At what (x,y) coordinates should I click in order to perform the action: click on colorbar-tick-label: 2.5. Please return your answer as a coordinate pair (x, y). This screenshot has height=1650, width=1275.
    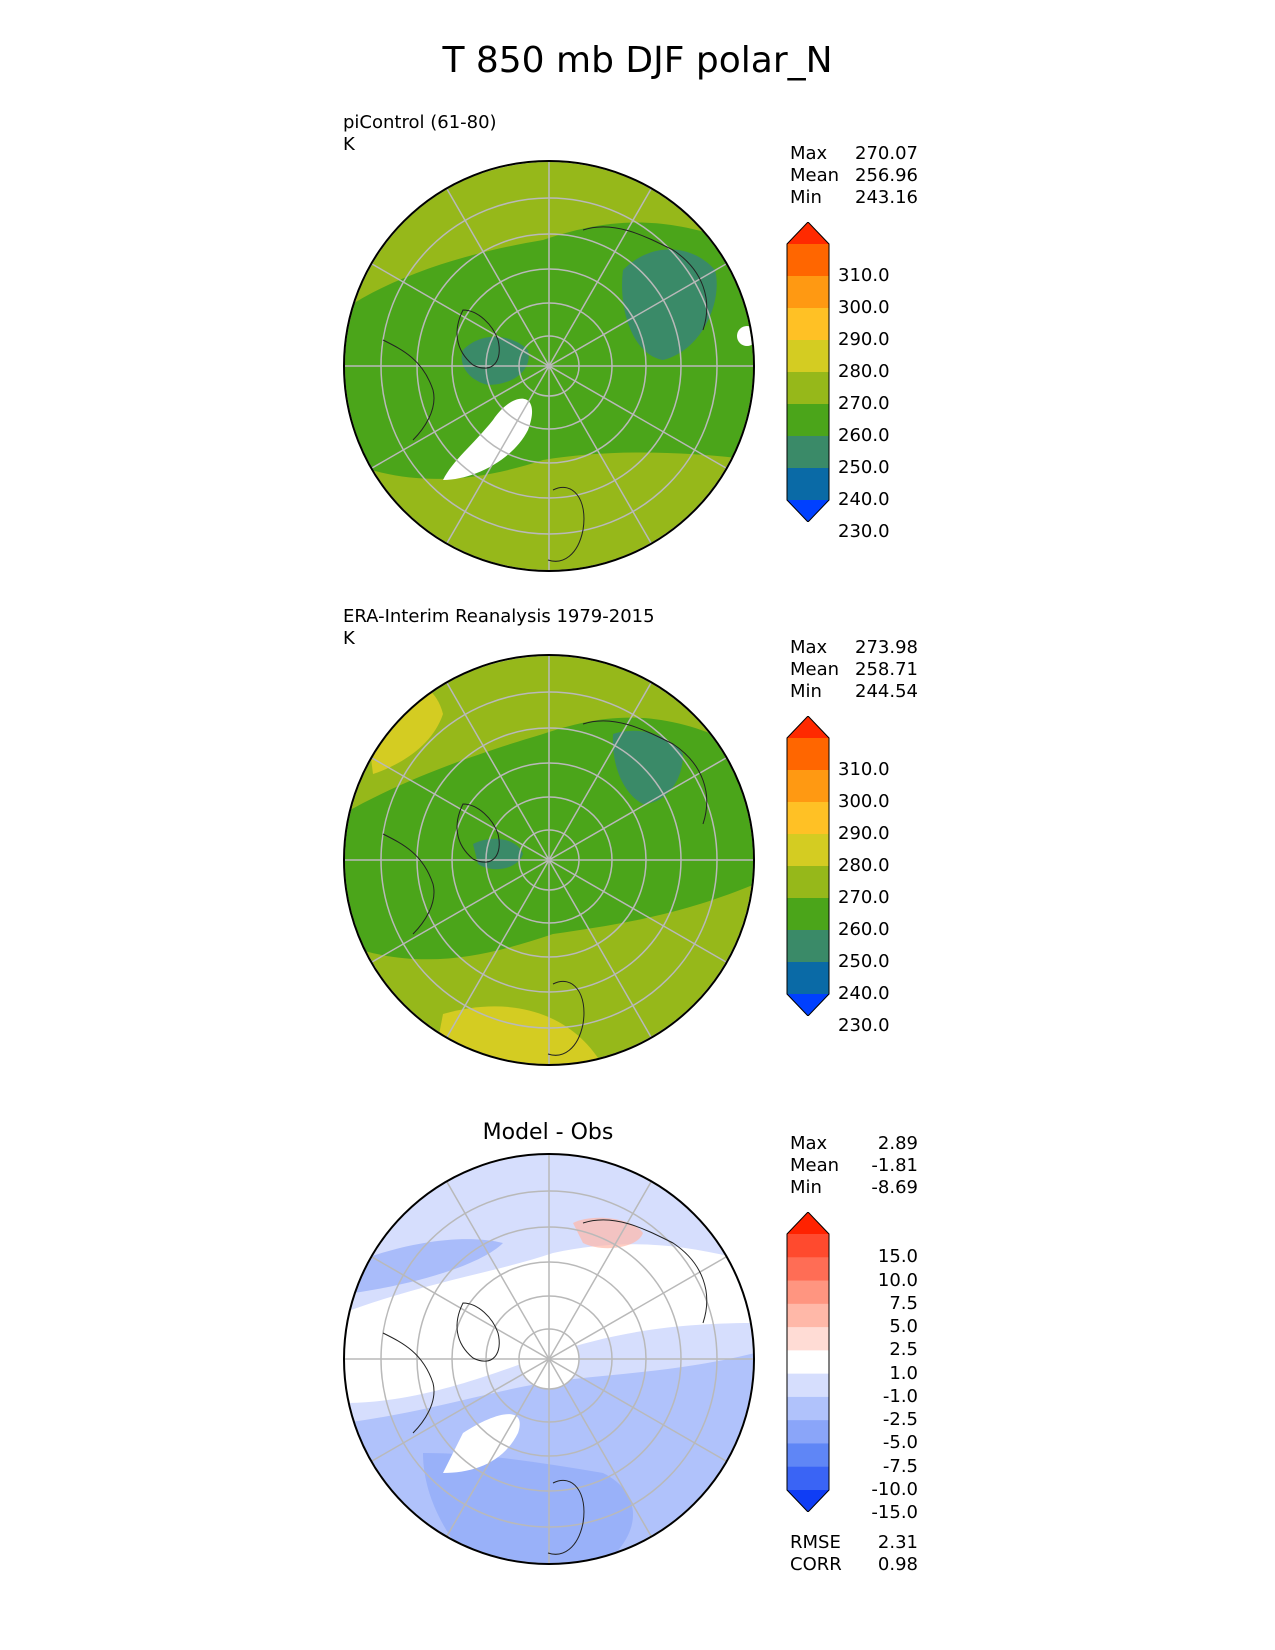
    Looking at the image, I should click on (903, 1350).